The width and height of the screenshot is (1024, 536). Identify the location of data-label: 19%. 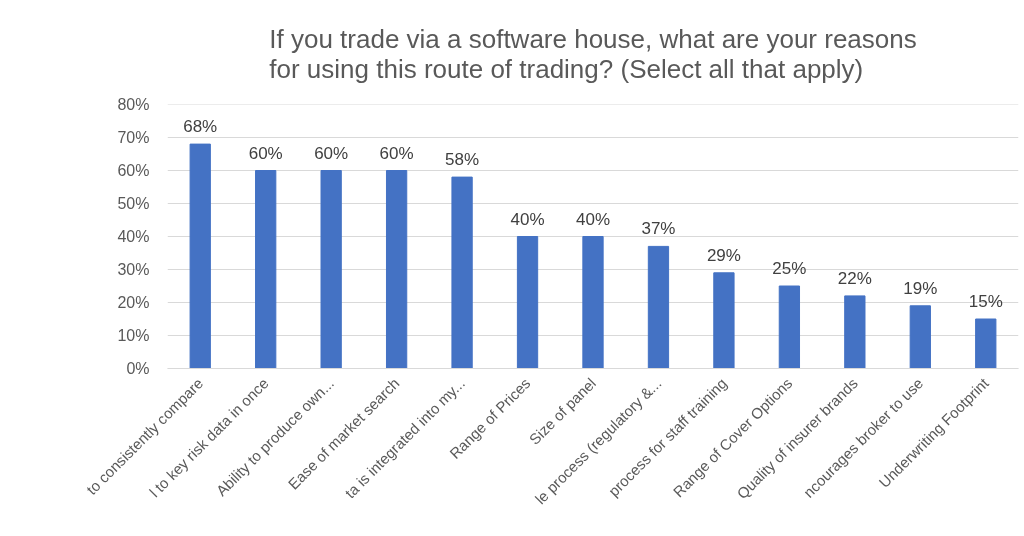
(920, 288).